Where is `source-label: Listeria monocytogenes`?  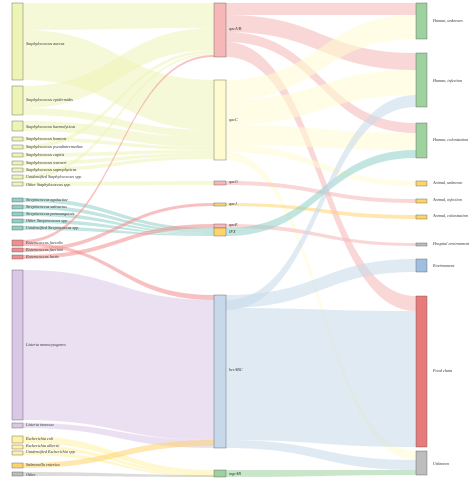
source-label: Listeria monocytogenes is located at coordinates (45, 344).